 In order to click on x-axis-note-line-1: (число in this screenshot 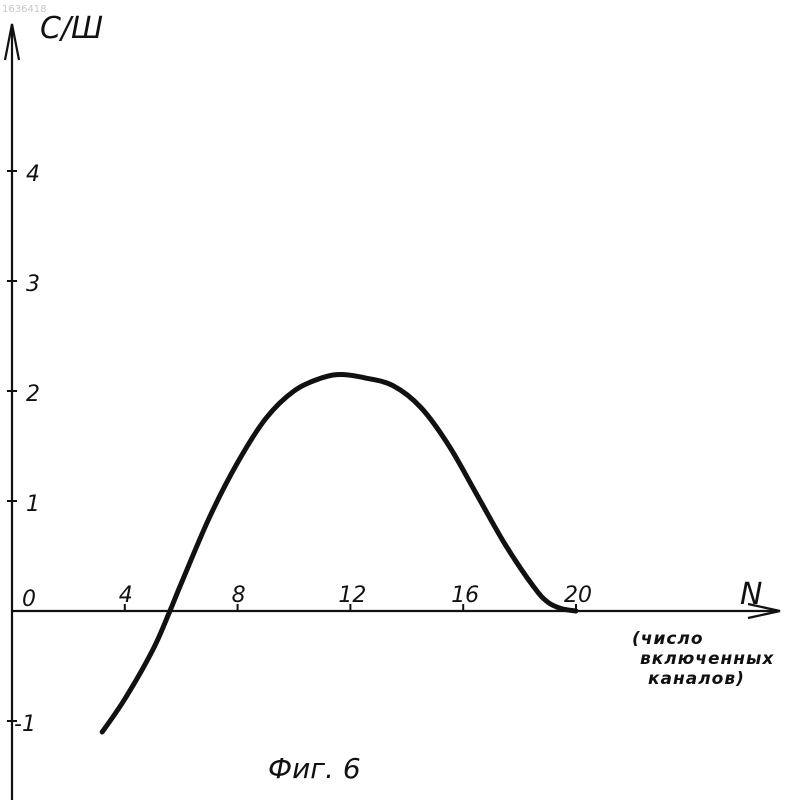, I will do `click(668, 639)`.